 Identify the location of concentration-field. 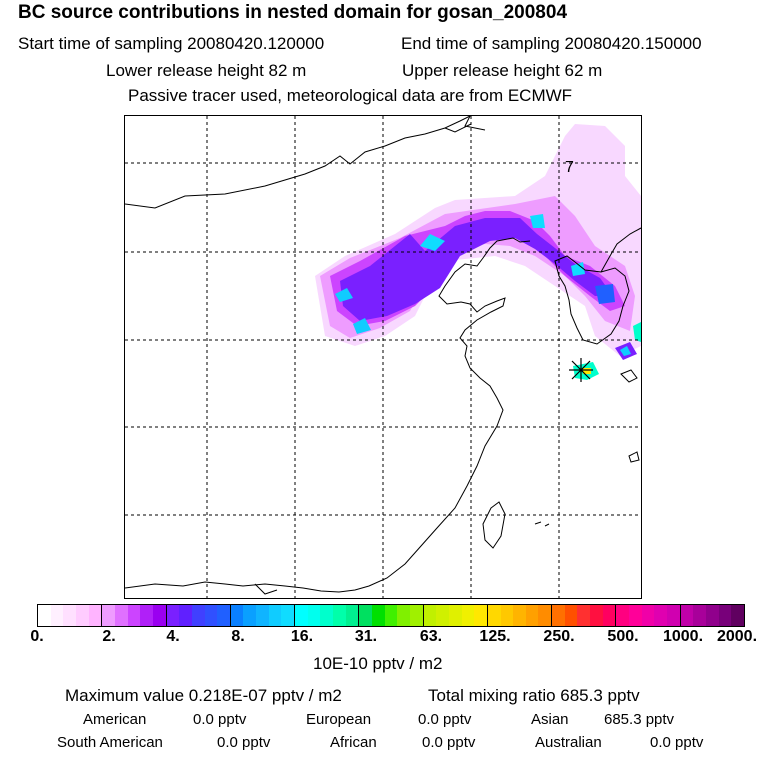
(478, 252).